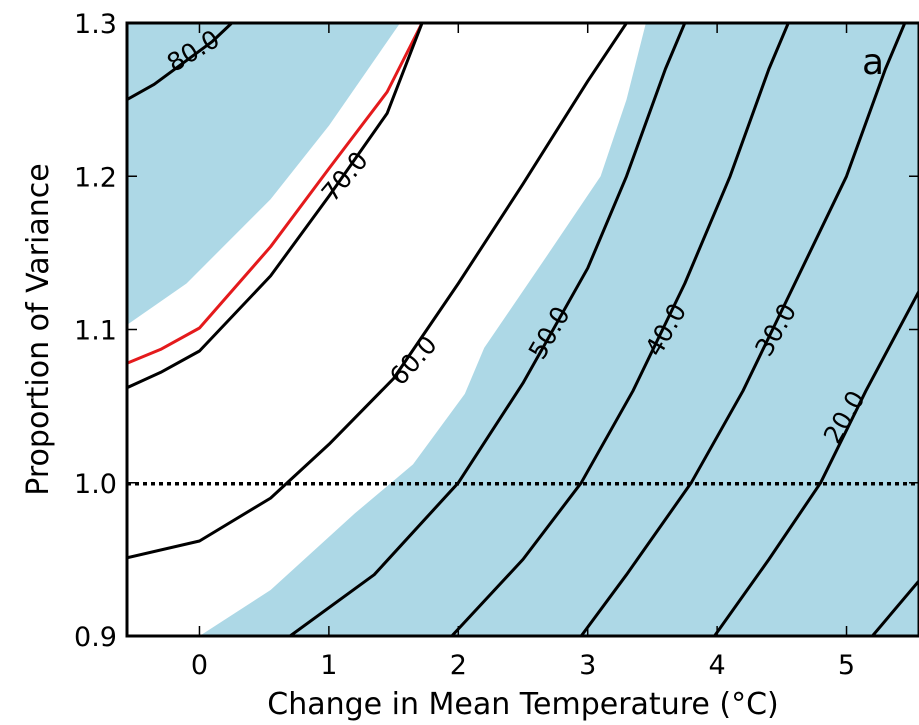 This screenshot has width=919, height=725. Describe the element at coordinates (38, 329) in the screenshot. I see `y-axis-label: Proportion of Variance` at that location.